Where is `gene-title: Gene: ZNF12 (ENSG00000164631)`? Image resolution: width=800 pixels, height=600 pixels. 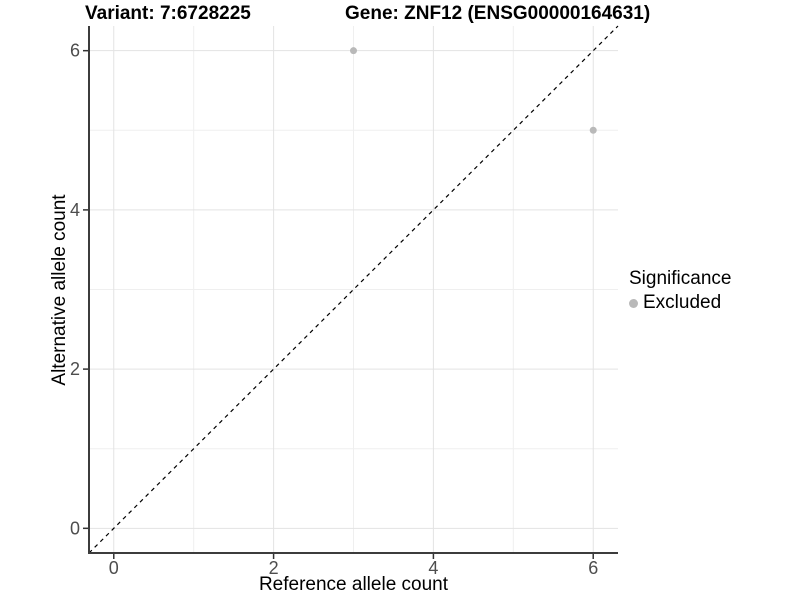
gene-title: Gene: ZNF12 (ENSG00000164631) is located at coordinates (498, 13).